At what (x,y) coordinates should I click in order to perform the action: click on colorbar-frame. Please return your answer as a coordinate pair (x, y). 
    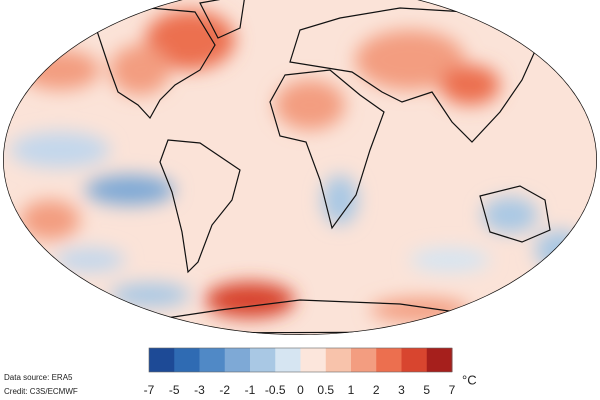
    Looking at the image, I should click on (300, 360).